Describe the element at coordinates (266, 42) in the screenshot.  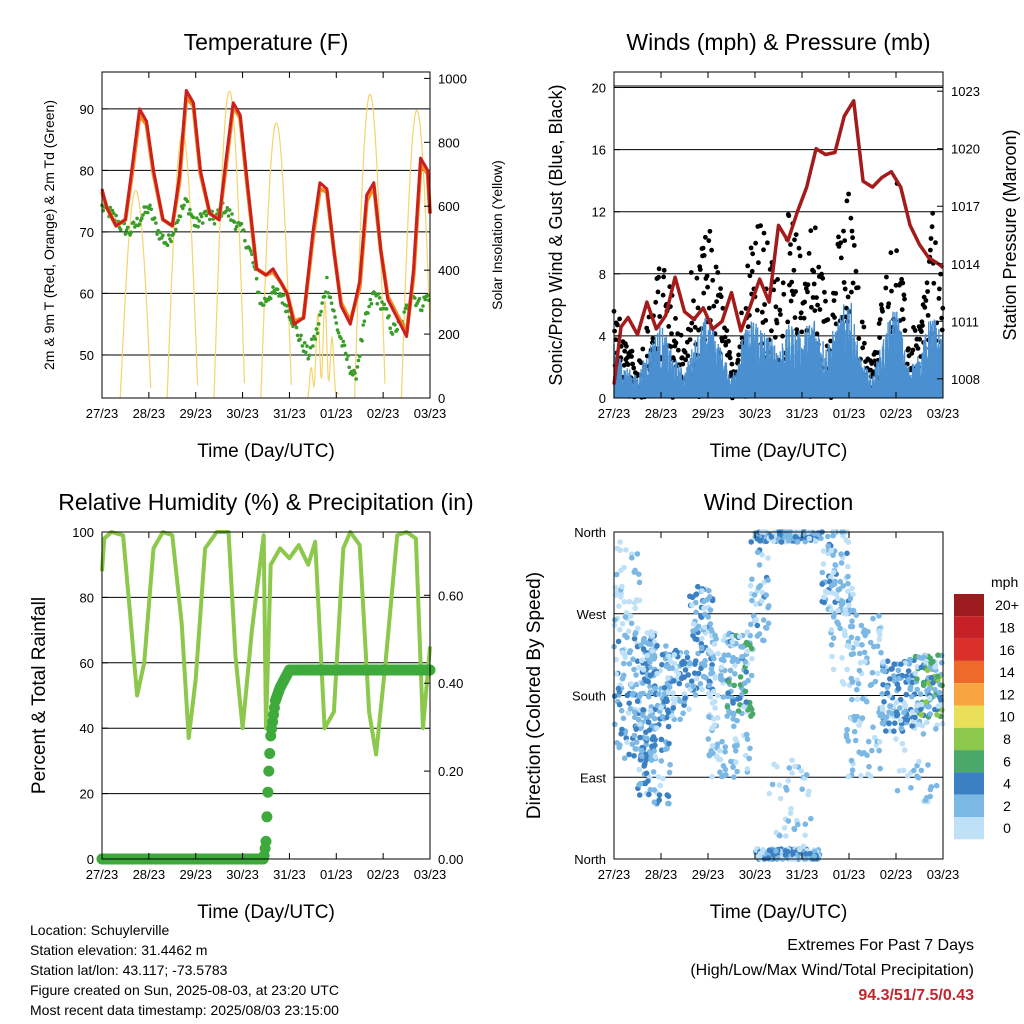
I see `temperature-title: Temperature (F)` at that location.